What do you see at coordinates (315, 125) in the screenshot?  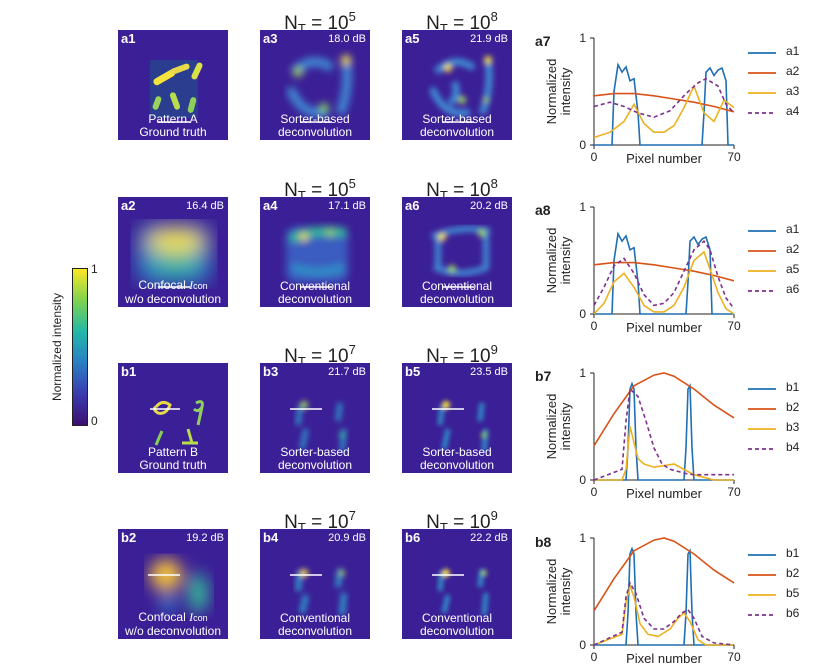 I see `caption-a3: Sorter-based deconvolution` at bounding box center [315, 125].